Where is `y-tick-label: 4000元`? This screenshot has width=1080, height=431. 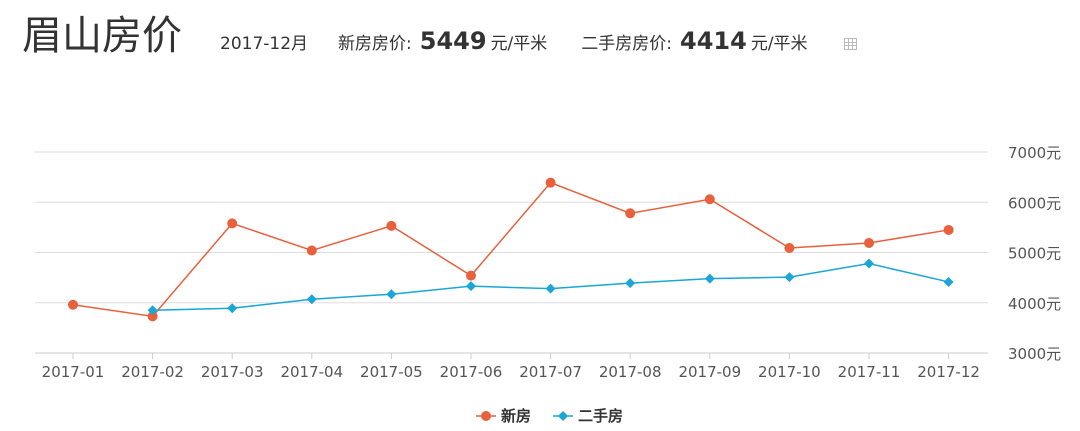 y-tick-label: 4000元 is located at coordinates (1034, 304).